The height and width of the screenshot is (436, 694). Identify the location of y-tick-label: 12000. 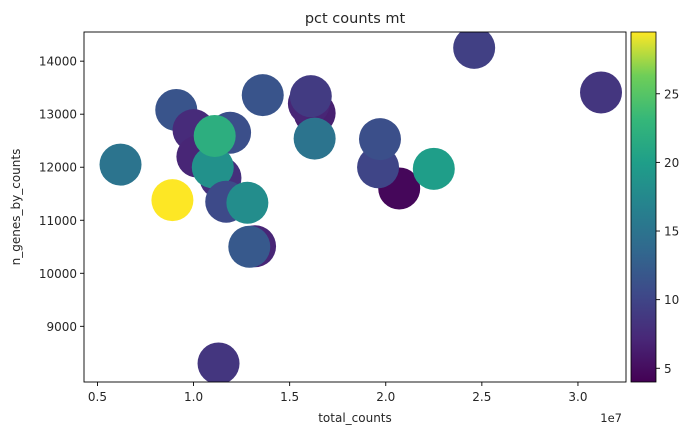
(58, 168).